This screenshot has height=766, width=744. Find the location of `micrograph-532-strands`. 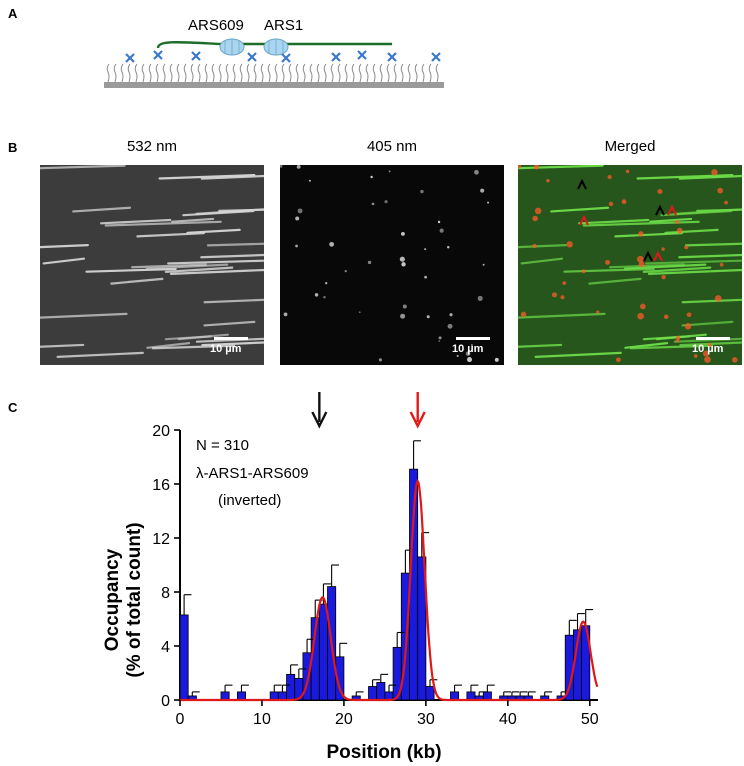

micrograph-532-strands is located at coordinates (152, 262).